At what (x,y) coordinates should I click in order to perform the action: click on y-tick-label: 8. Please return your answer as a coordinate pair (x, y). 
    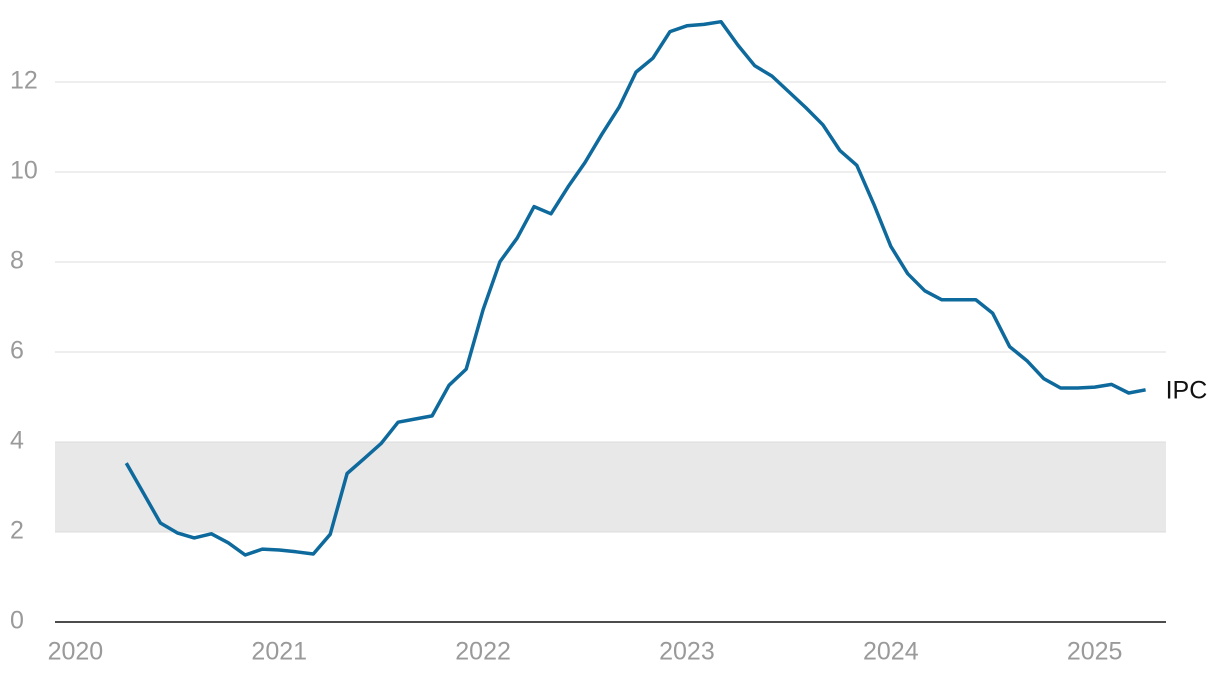
    Looking at the image, I should click on (17, 261).